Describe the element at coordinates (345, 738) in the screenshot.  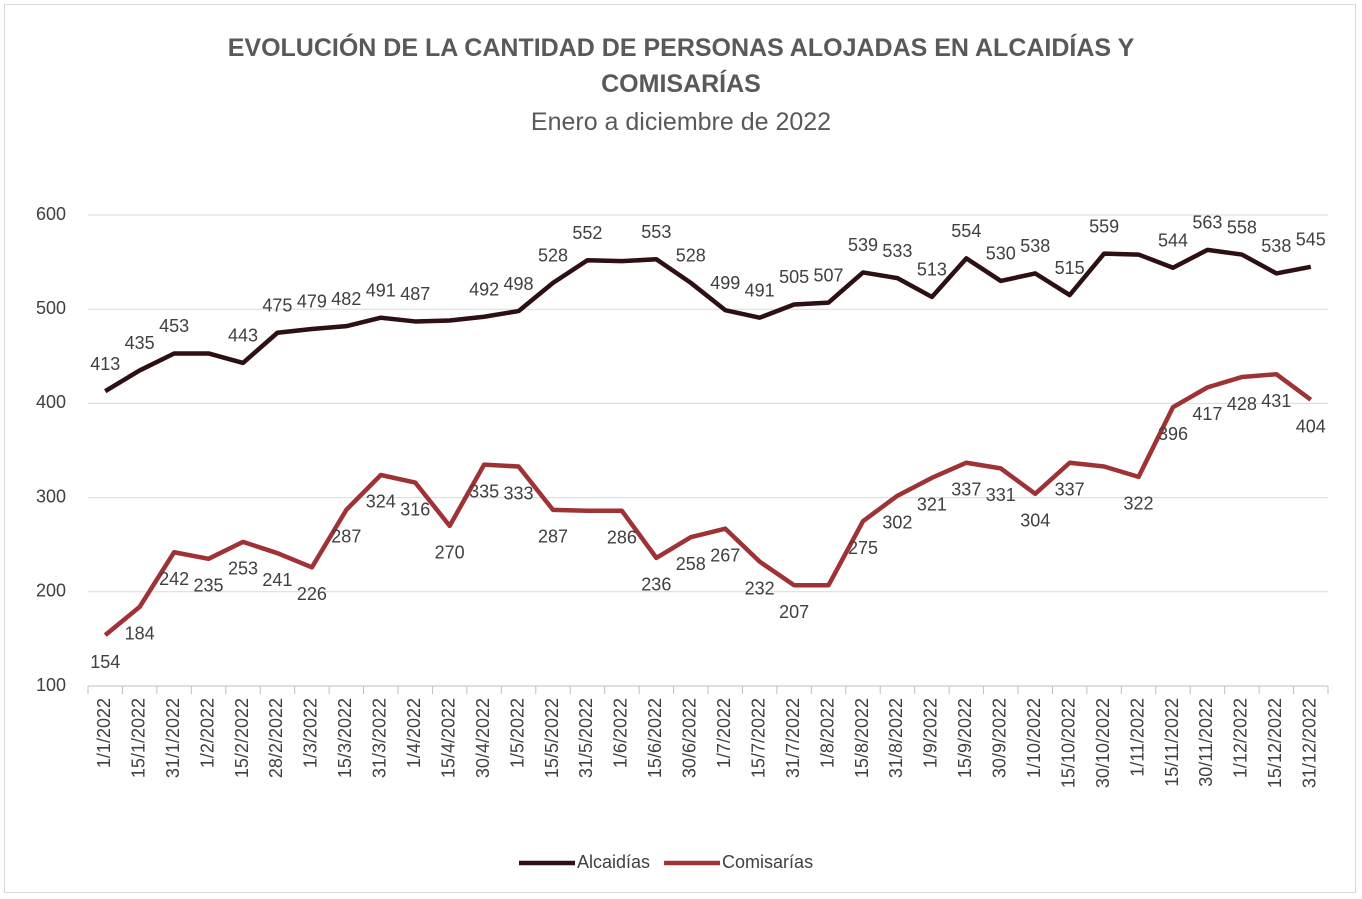
I see `x-tick-label: 15/3/2022` at that location.